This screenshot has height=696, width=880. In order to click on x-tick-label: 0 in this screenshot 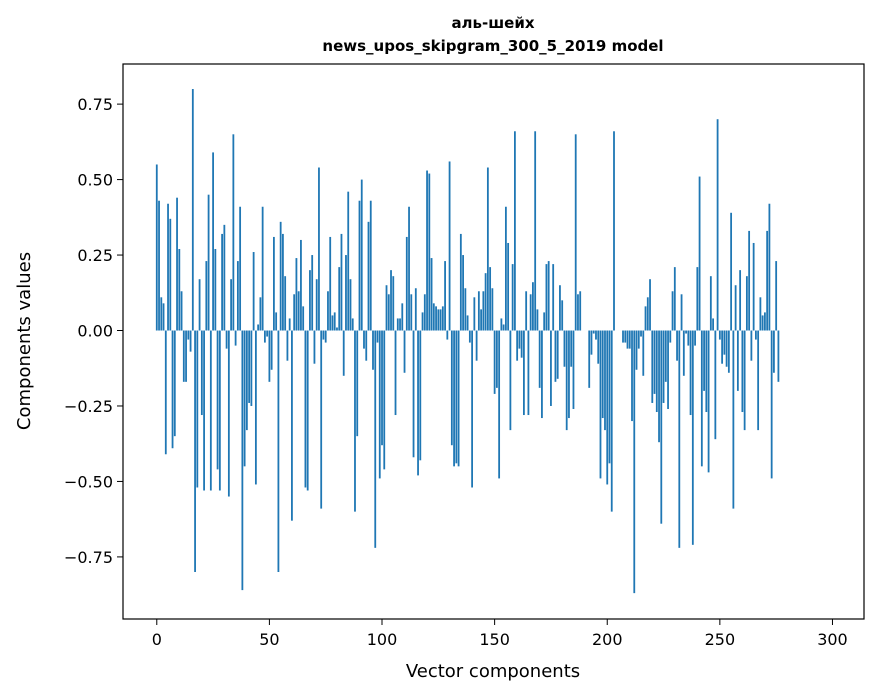, I will do `click(157, 639)`.